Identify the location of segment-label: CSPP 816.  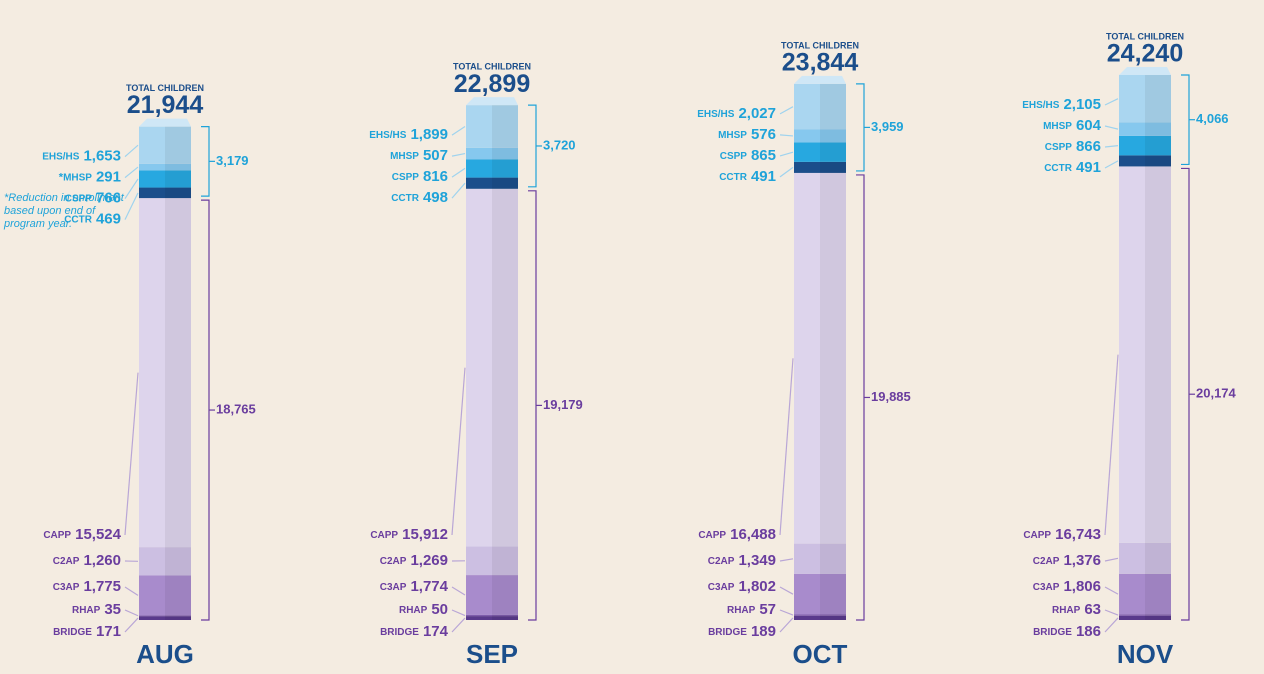
(420, 176).